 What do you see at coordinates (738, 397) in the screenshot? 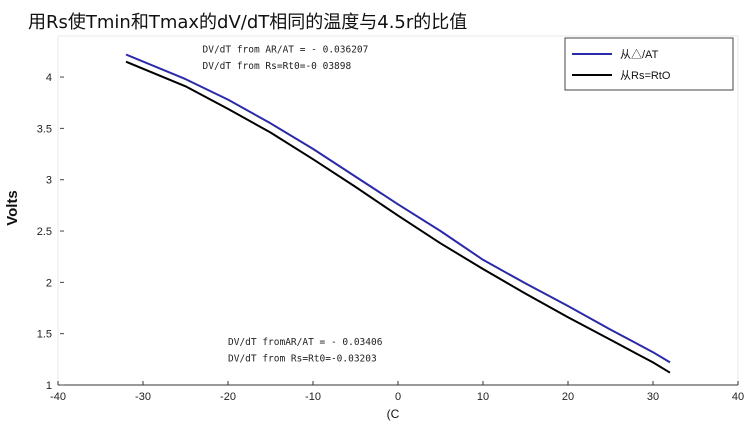
I see `x-tick-label: 40` at bounding box center [738, 397].